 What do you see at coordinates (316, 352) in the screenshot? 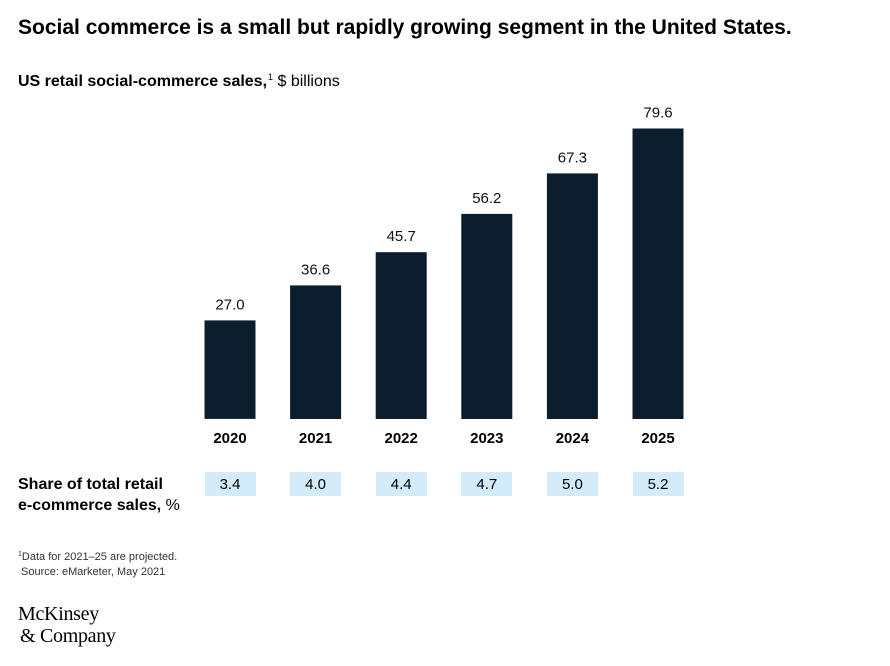
I see `bar-2021` at bounding box center [316, 352].